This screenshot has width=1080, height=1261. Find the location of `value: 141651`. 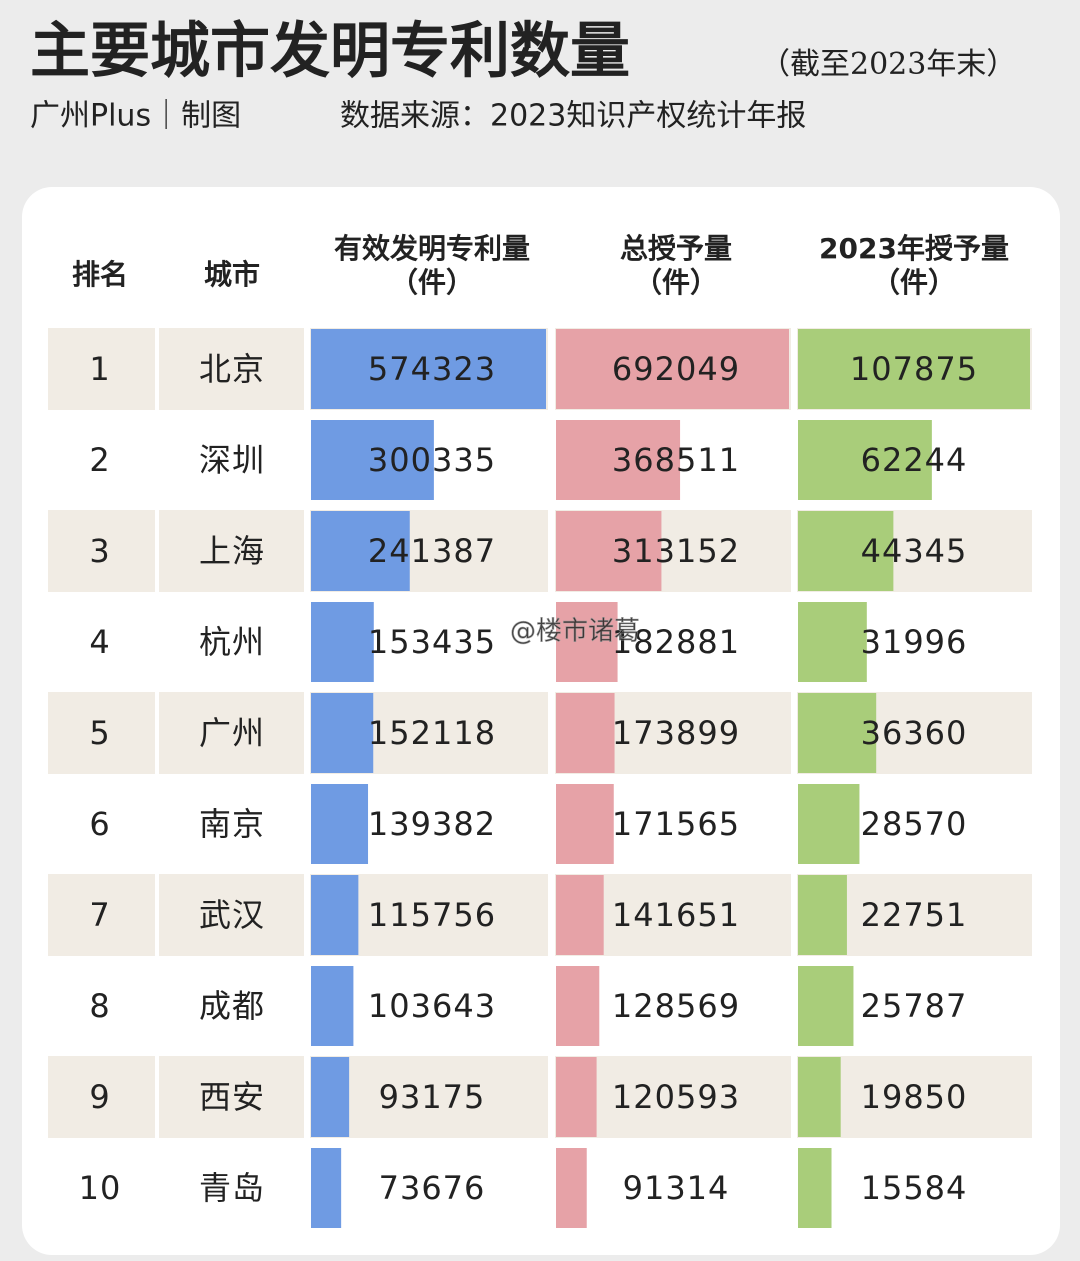

value: 141651 is located at coordinates (676, 915).